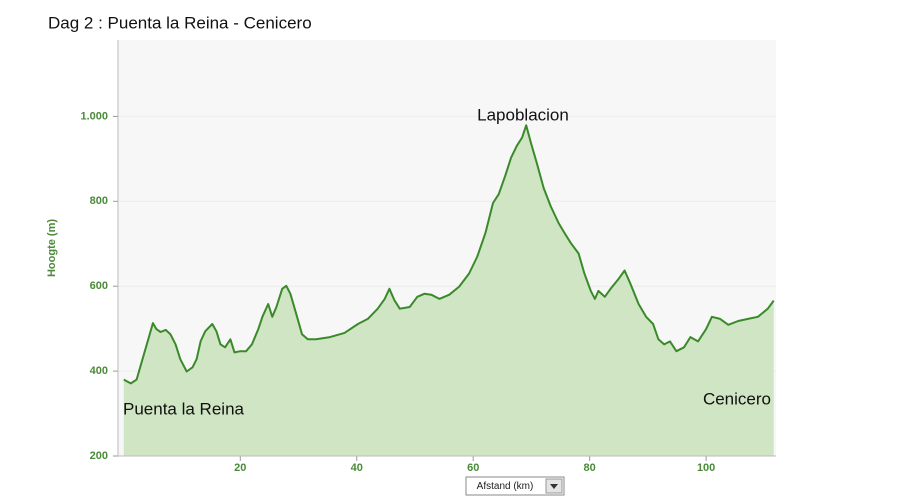 This screenshot has height=500, width=900. I want to click on annotation: Cenicero, so click(737, 398).